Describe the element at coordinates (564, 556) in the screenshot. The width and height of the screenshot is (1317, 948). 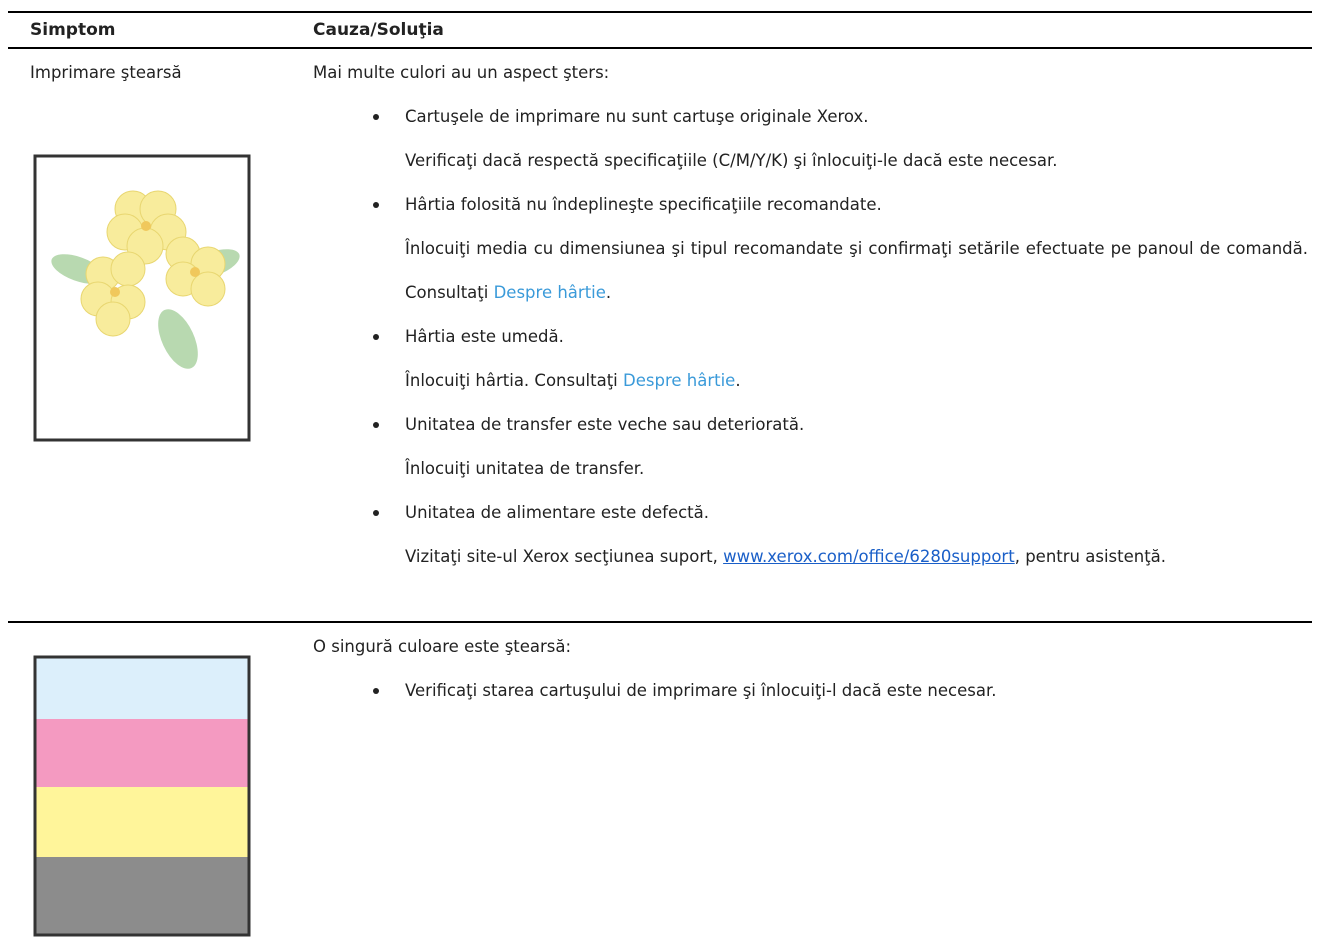
I see `solution-text: Vizitaţi site-ul Xerox secţiunea suport,` at that location.